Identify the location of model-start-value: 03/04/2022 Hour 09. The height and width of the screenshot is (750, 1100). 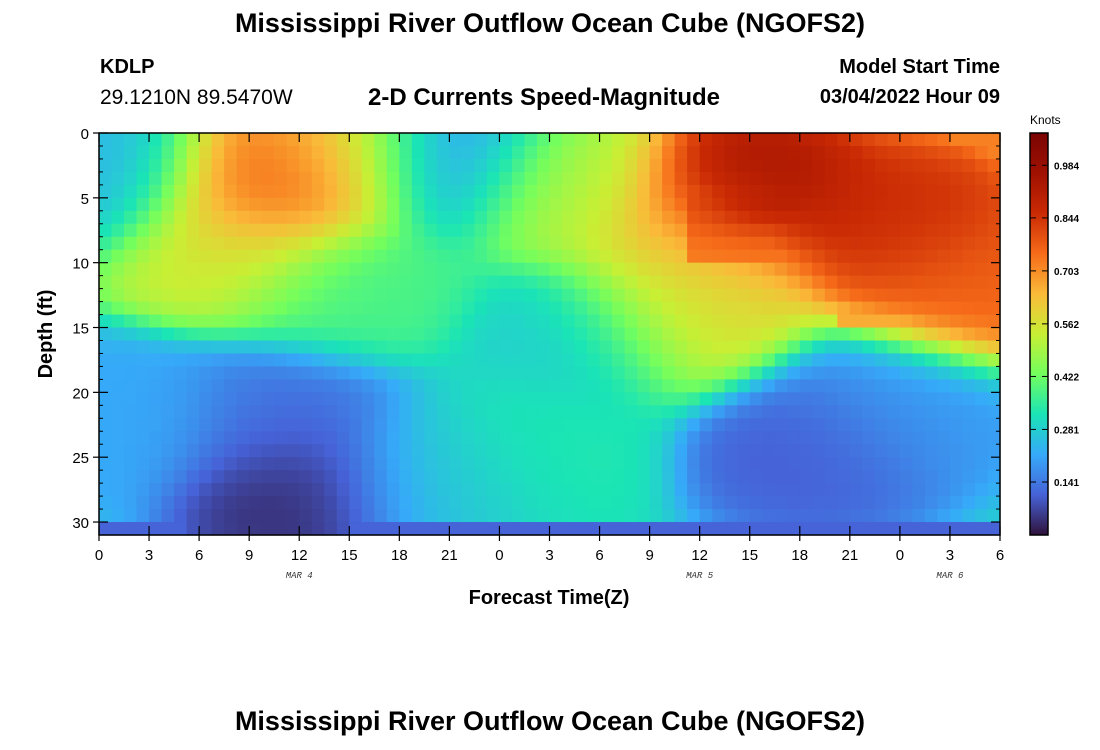
(909, 97).